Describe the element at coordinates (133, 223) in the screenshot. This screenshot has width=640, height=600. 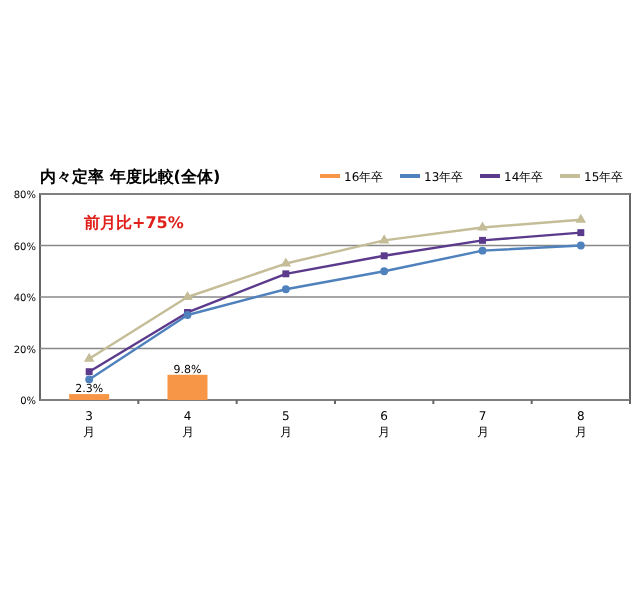
I see `annotation: 前月比+75%` at that location.